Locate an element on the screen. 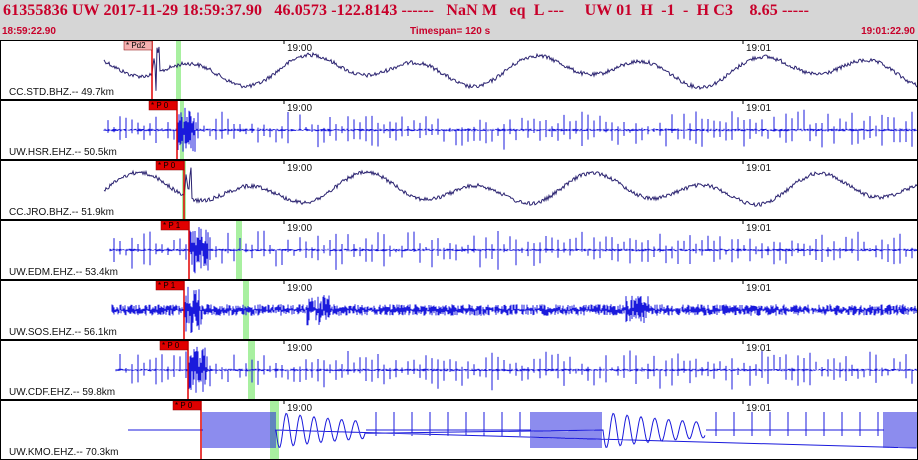  s-wave-marker is located at coordinates (178, 70).